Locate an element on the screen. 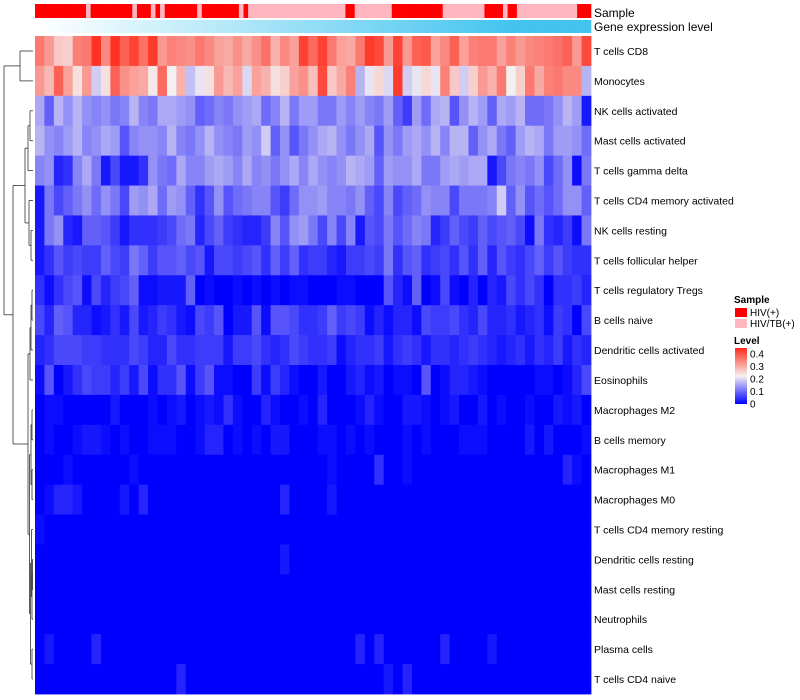 This screenshot has width=800, height=700. row-label: T cells CD4 memory resting is located at coordinates (658, 531).